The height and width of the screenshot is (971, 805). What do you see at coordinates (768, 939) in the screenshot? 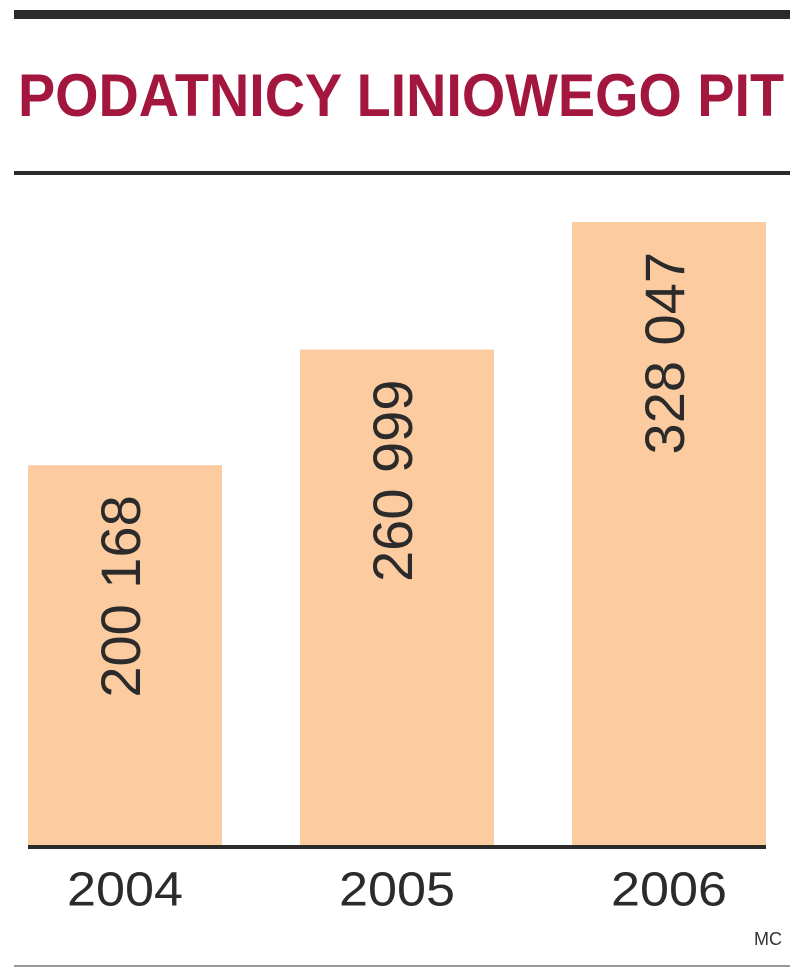
I see `credit: MC` at bounding box center [768, 939].